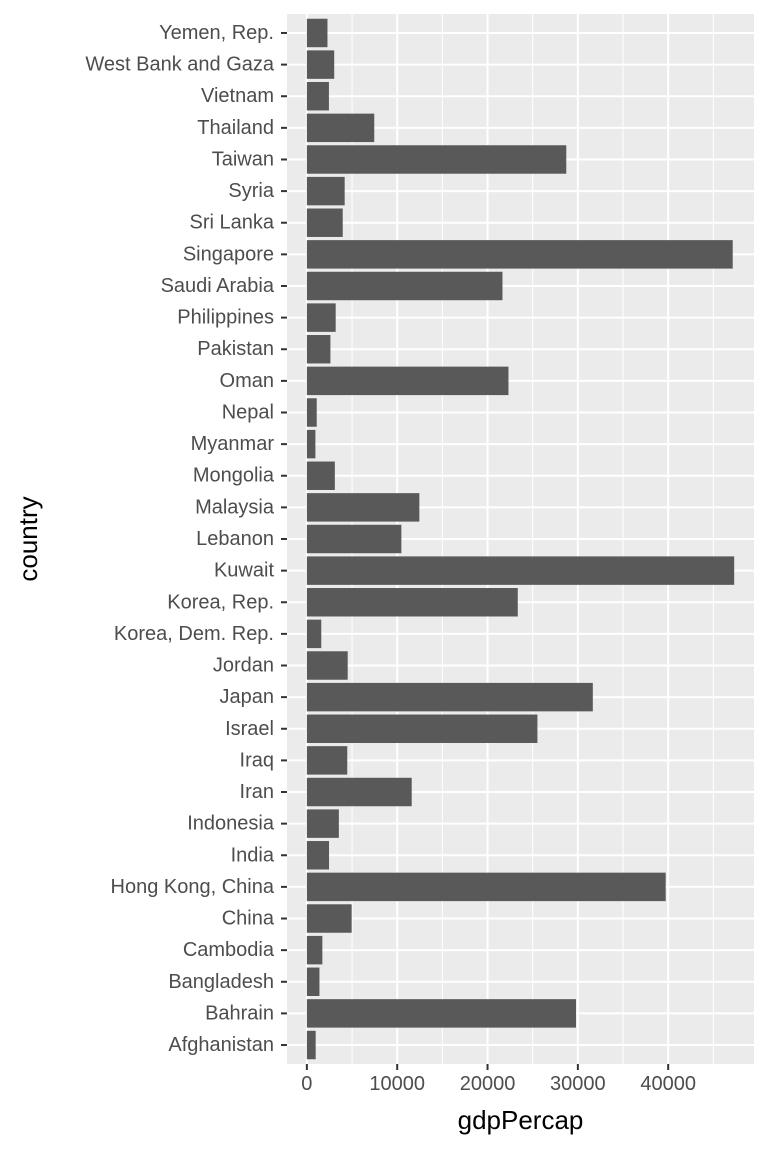 Image resolution: width=768 pixels, height=1152 pixels. I want to click on x-tick-label: 10000, so click(397, 1084).